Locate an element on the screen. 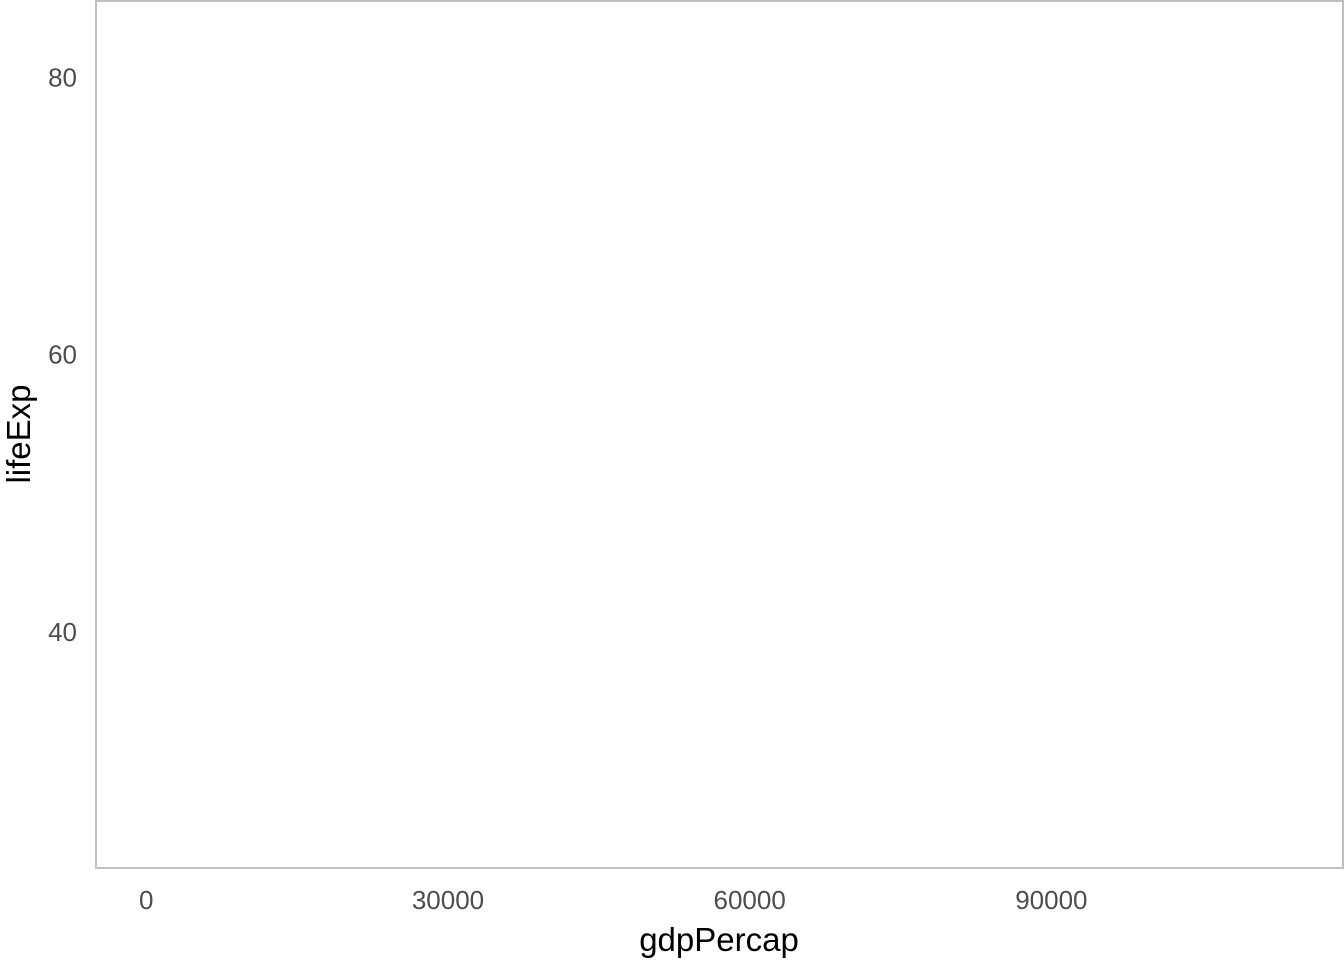  y-tick-label: 60 is located at coordinates (62, 355).